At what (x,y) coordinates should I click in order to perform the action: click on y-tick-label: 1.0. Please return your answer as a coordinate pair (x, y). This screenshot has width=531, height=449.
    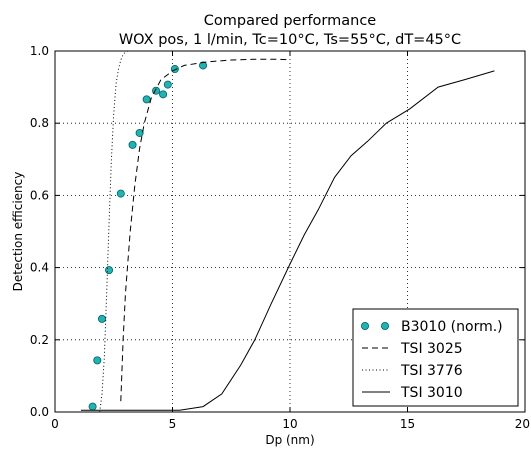
    Looking at the image, I should click on (39, 51).